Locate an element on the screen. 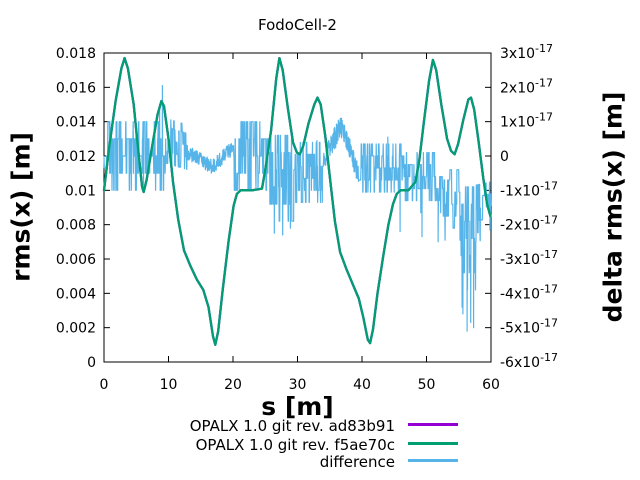  y-tick-label: 0.016 is located at coordinates (76, 88).